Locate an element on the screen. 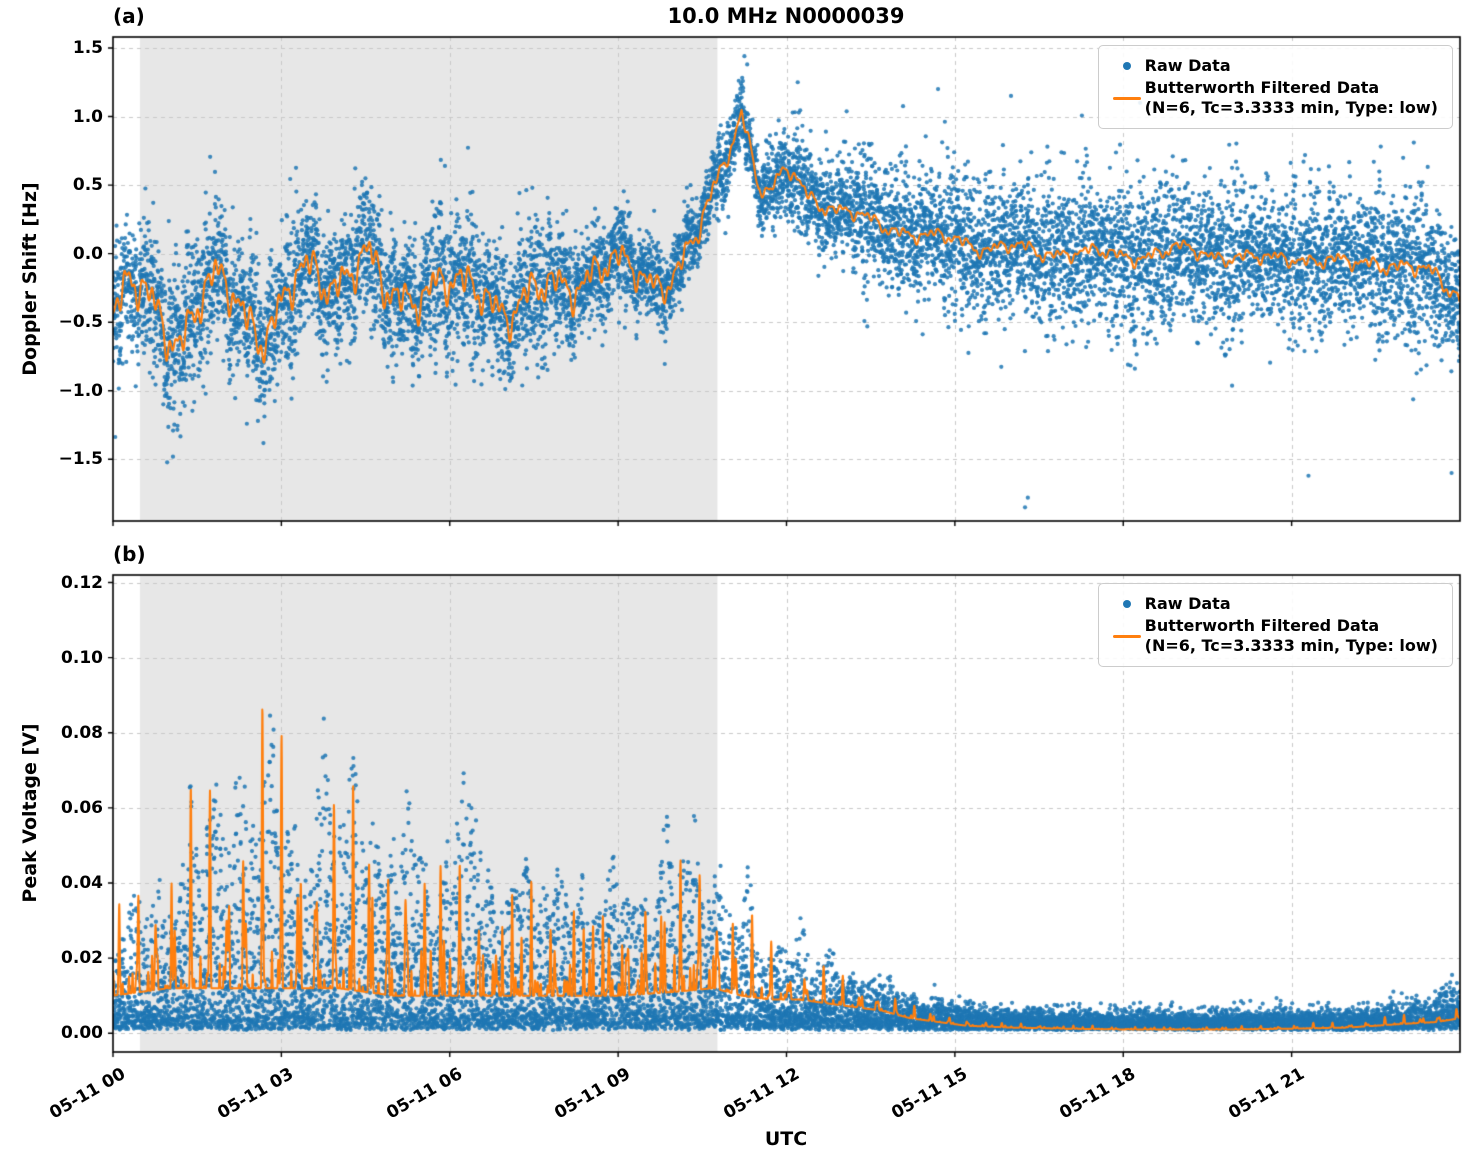 This screenshot has width=1471, height=1172. panel-a-label: (a) is located at coordinates (129, 16).